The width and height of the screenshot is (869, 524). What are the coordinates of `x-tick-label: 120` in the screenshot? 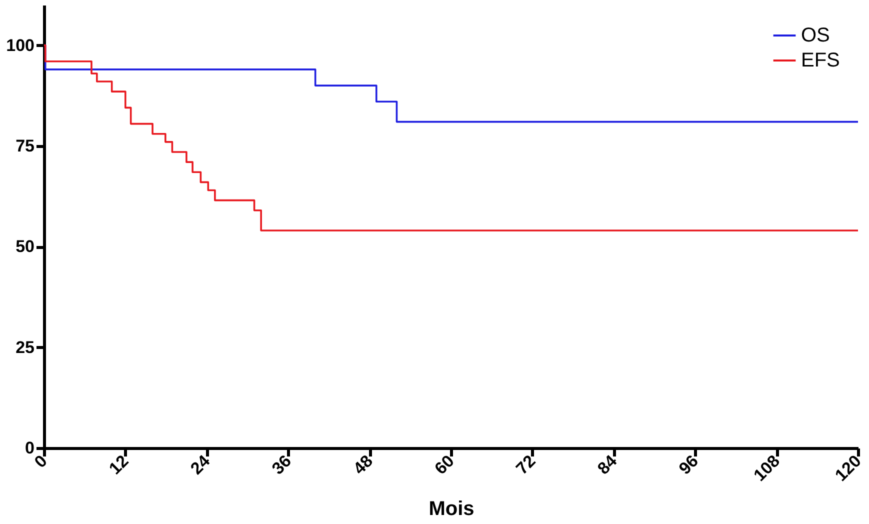 It's located at (848, 468).